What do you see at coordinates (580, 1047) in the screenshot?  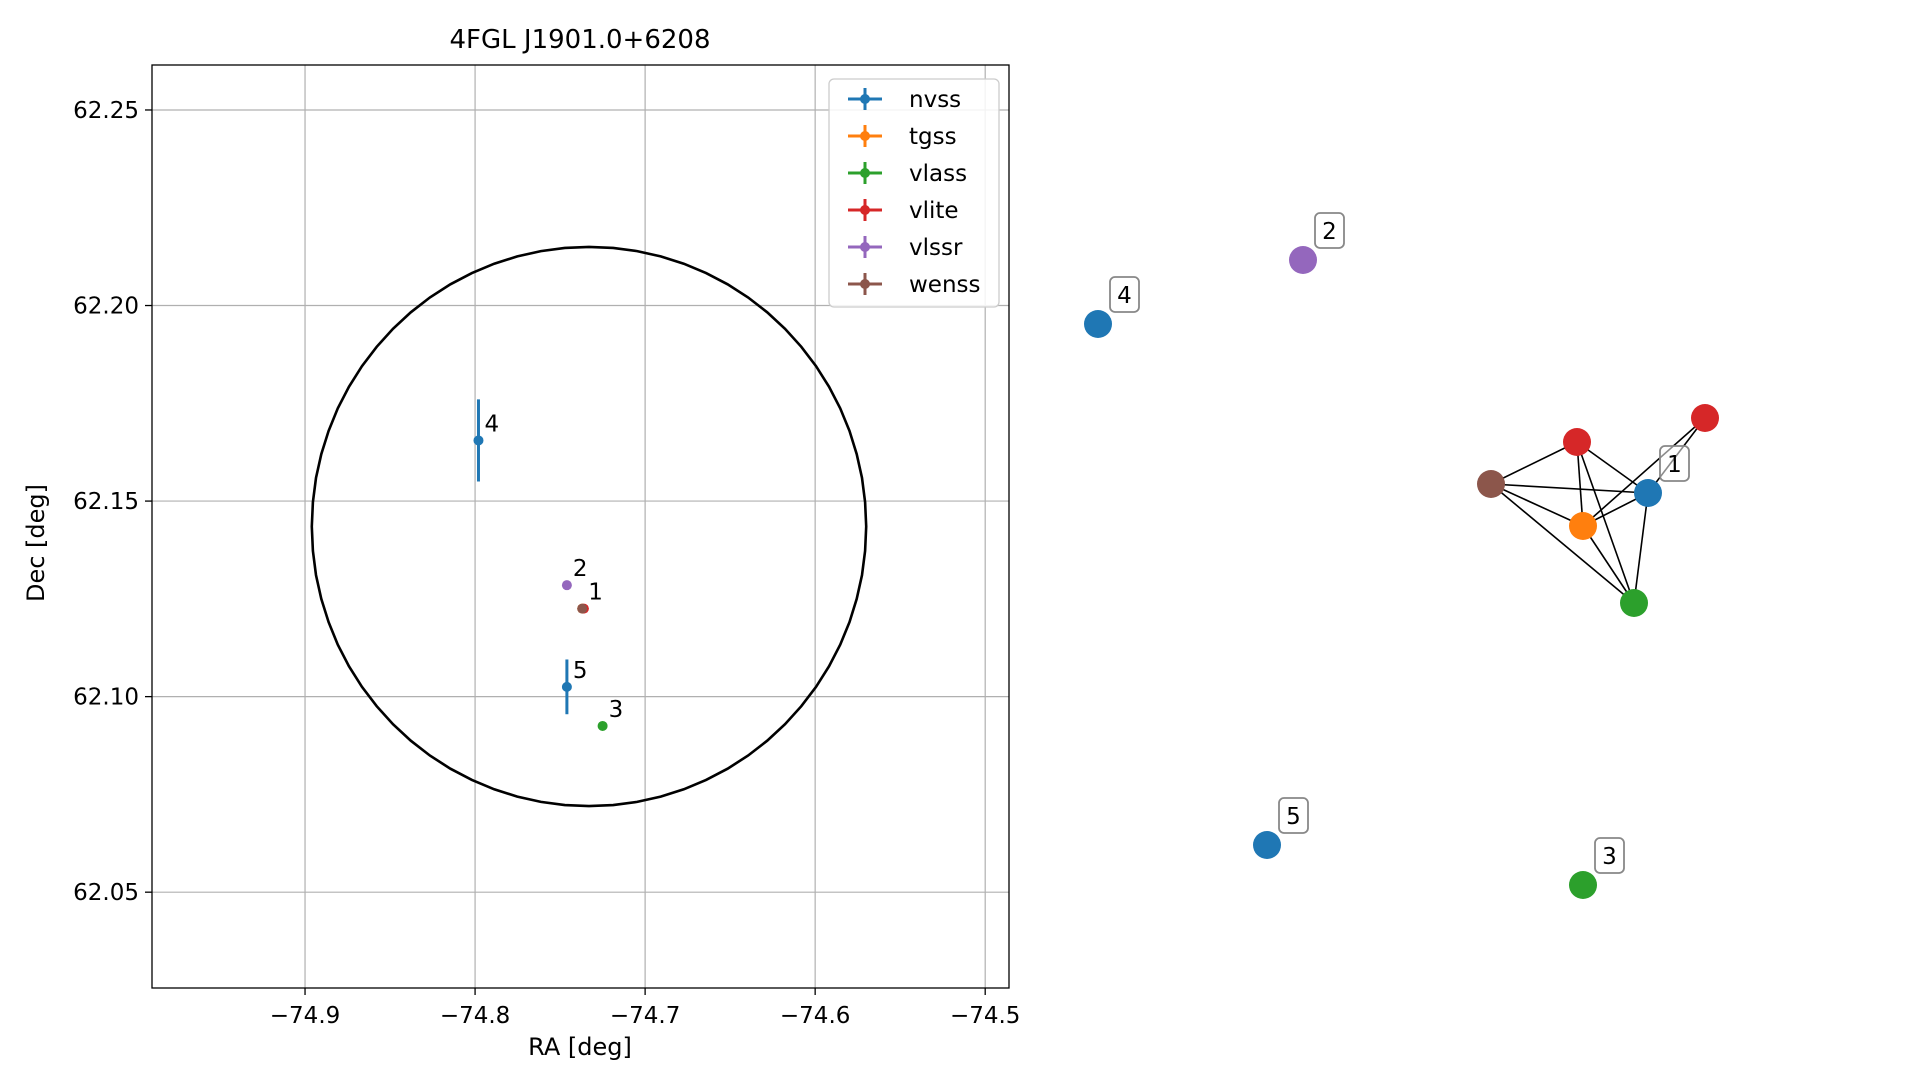 I see `x-axis-label: RA [deg]` at bounding box center [580, 1047].